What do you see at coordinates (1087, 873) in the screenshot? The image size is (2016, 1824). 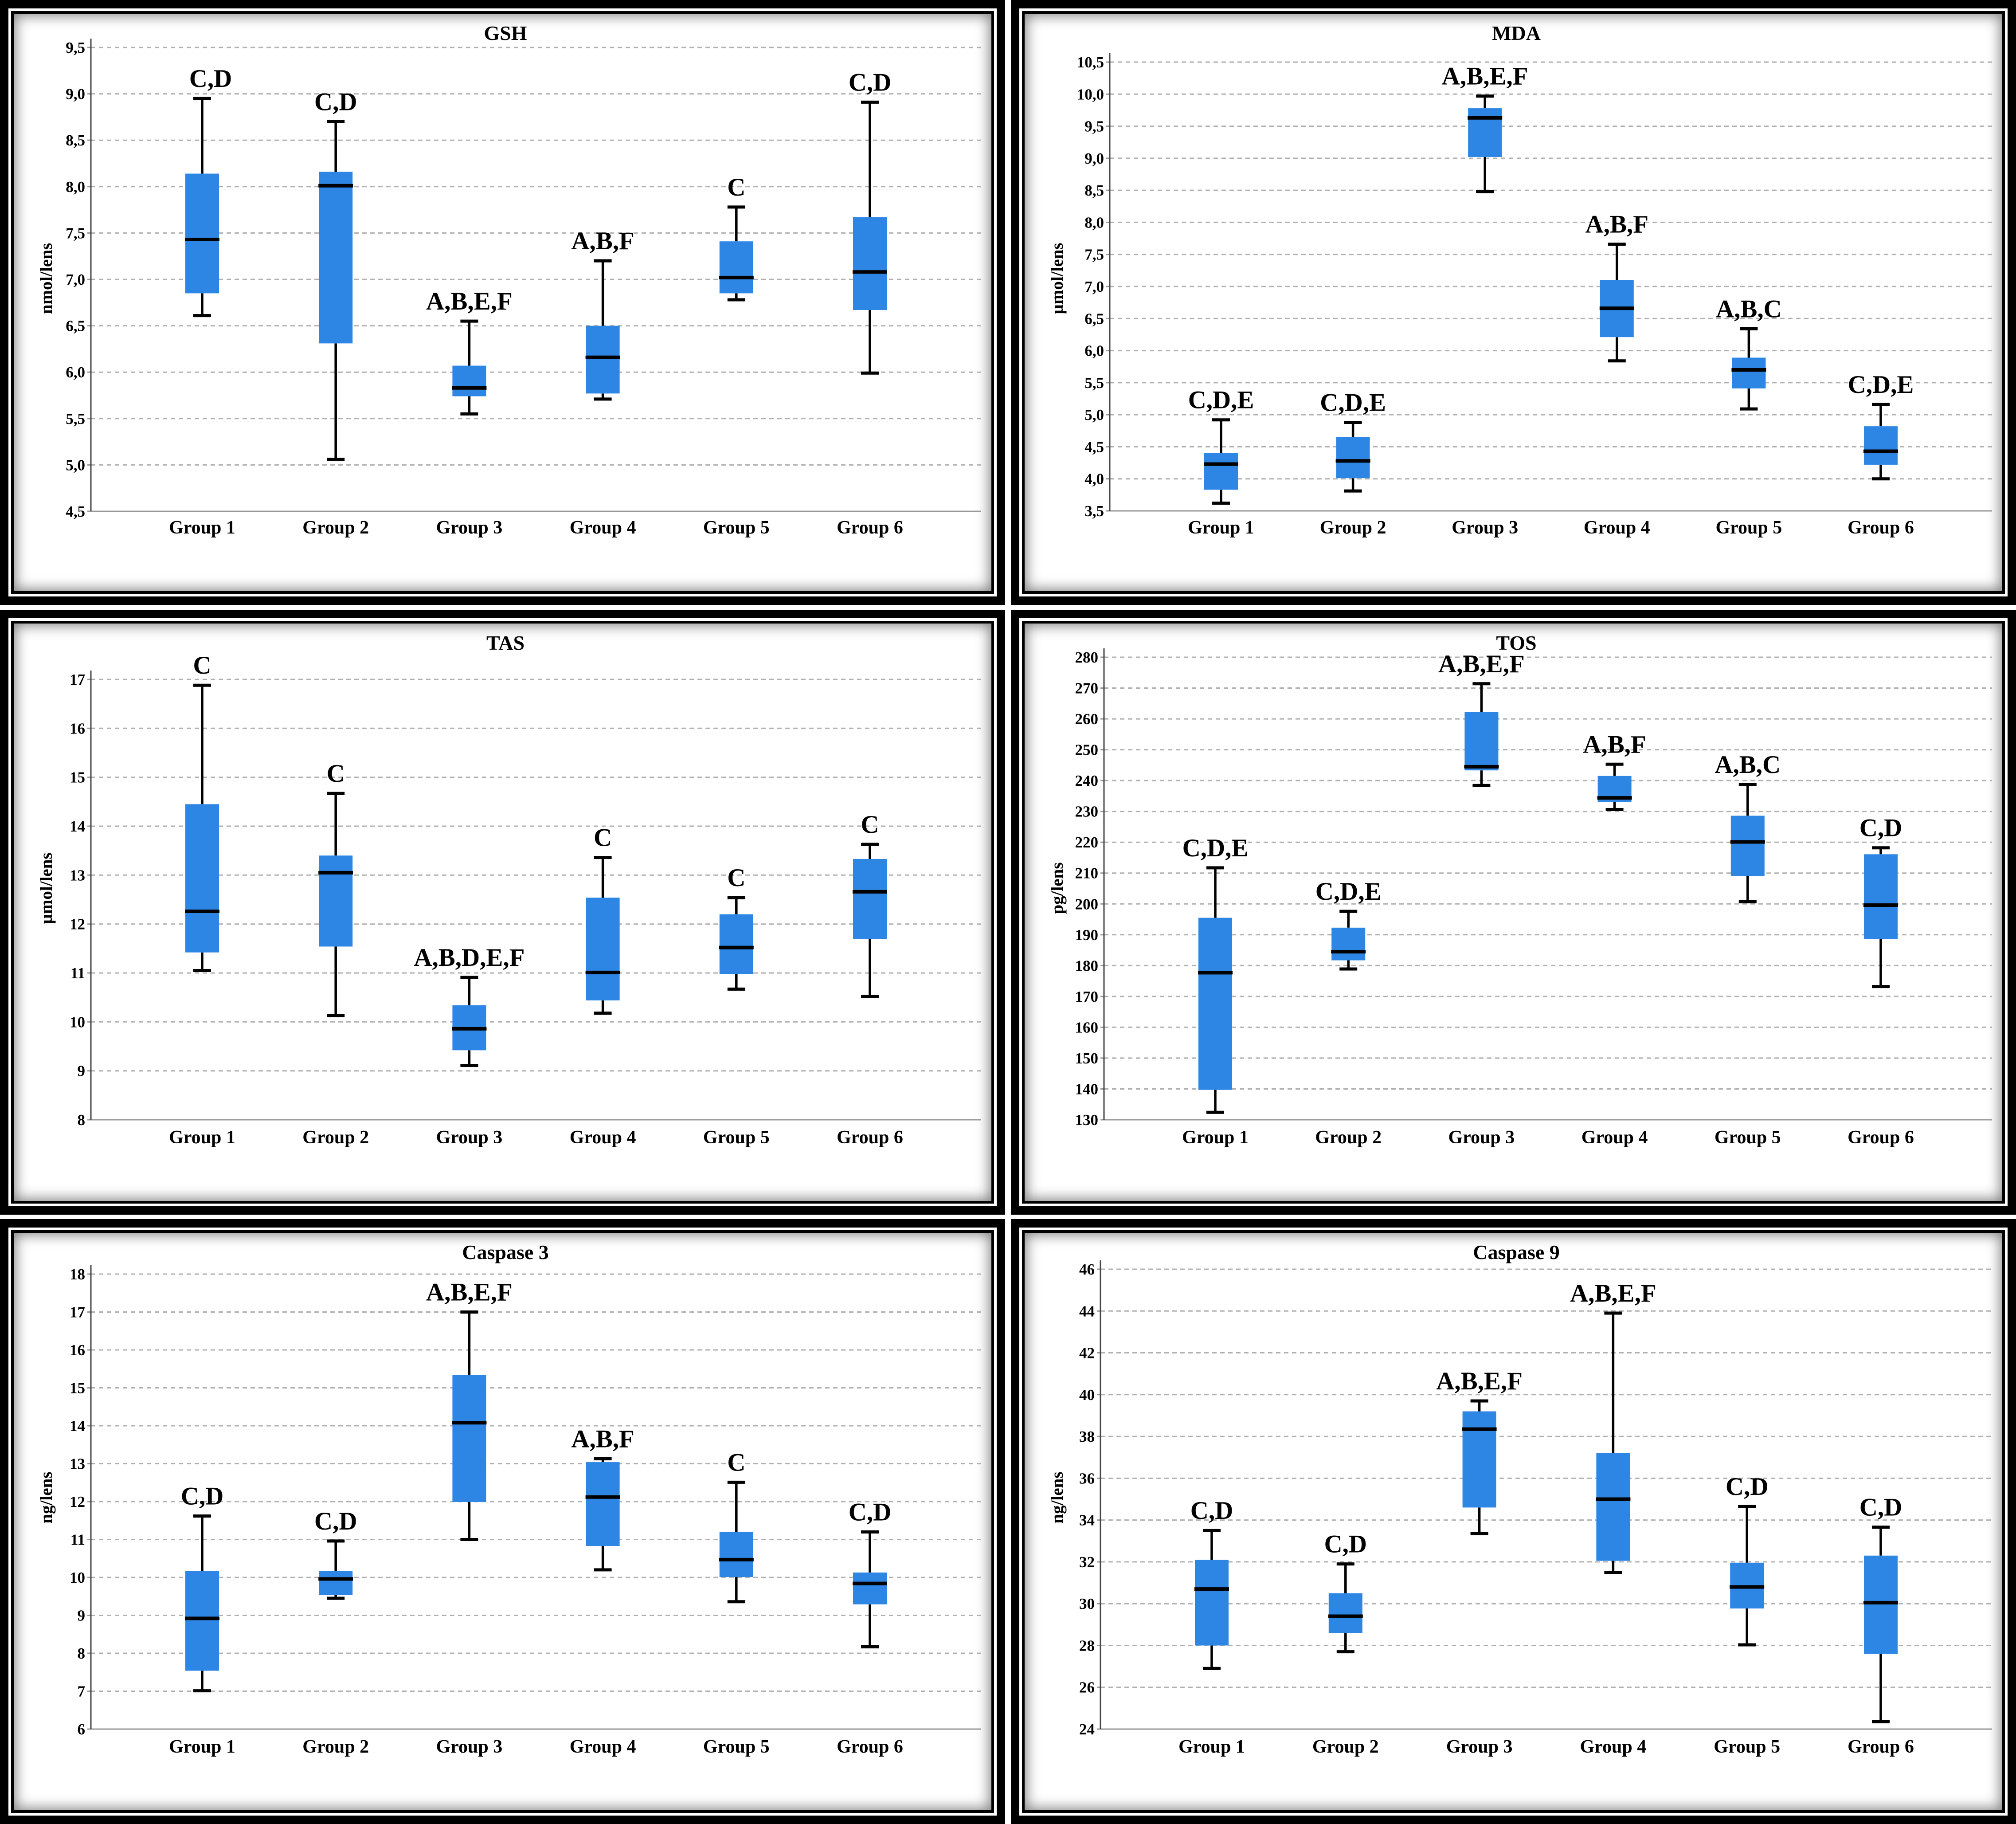 I see `svg-text: 210` at bounding box center [1087, 873].